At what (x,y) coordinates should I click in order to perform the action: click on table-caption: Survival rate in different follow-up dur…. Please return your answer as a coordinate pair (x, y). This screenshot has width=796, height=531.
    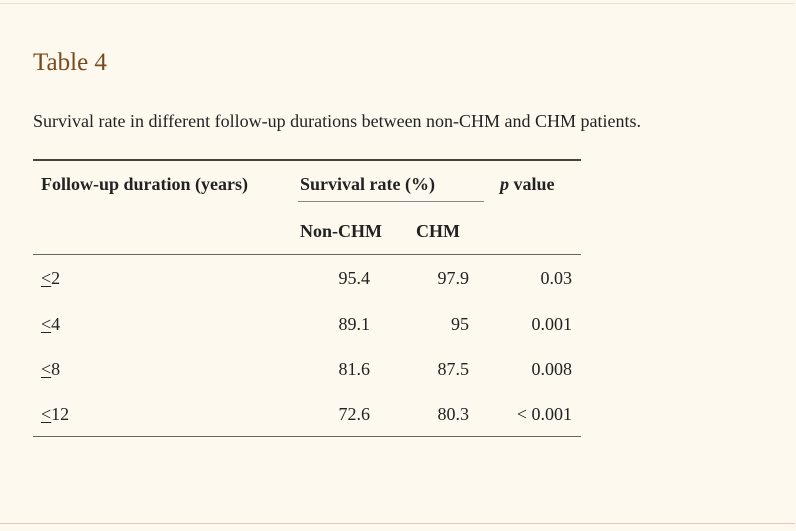
    Looking at the image, I should click on (337, 121).